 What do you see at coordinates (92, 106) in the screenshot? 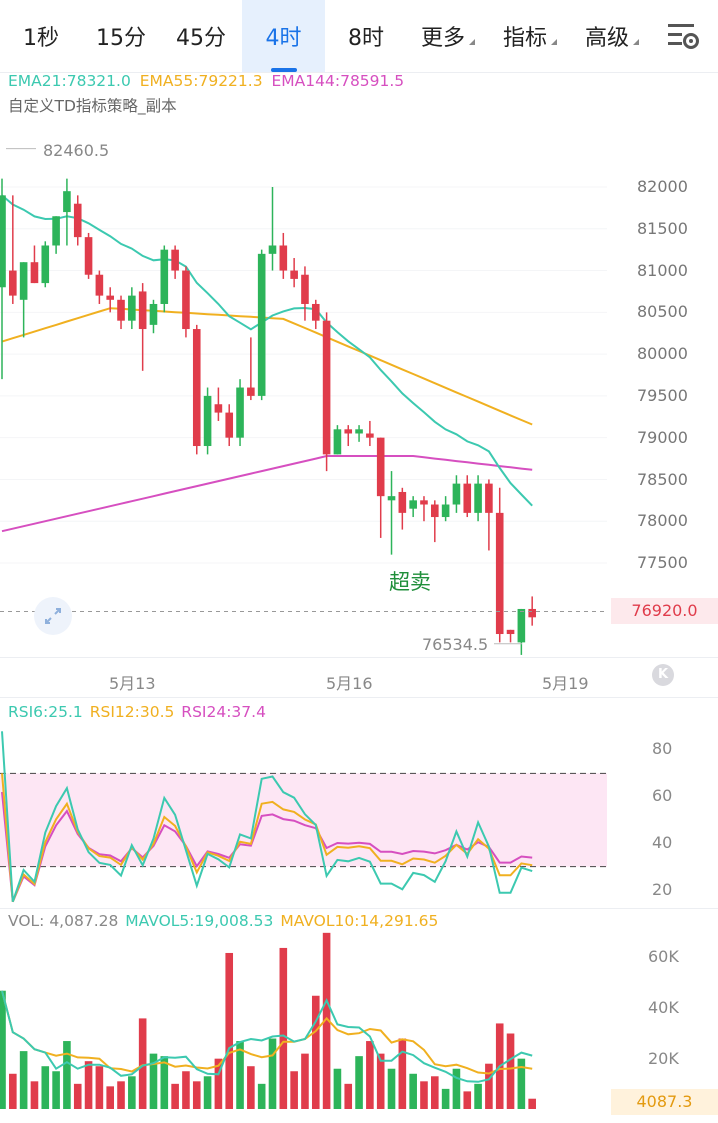
I see `strategy-name: 自定义TD指标策略_副本` at bounding box center [92, 106].